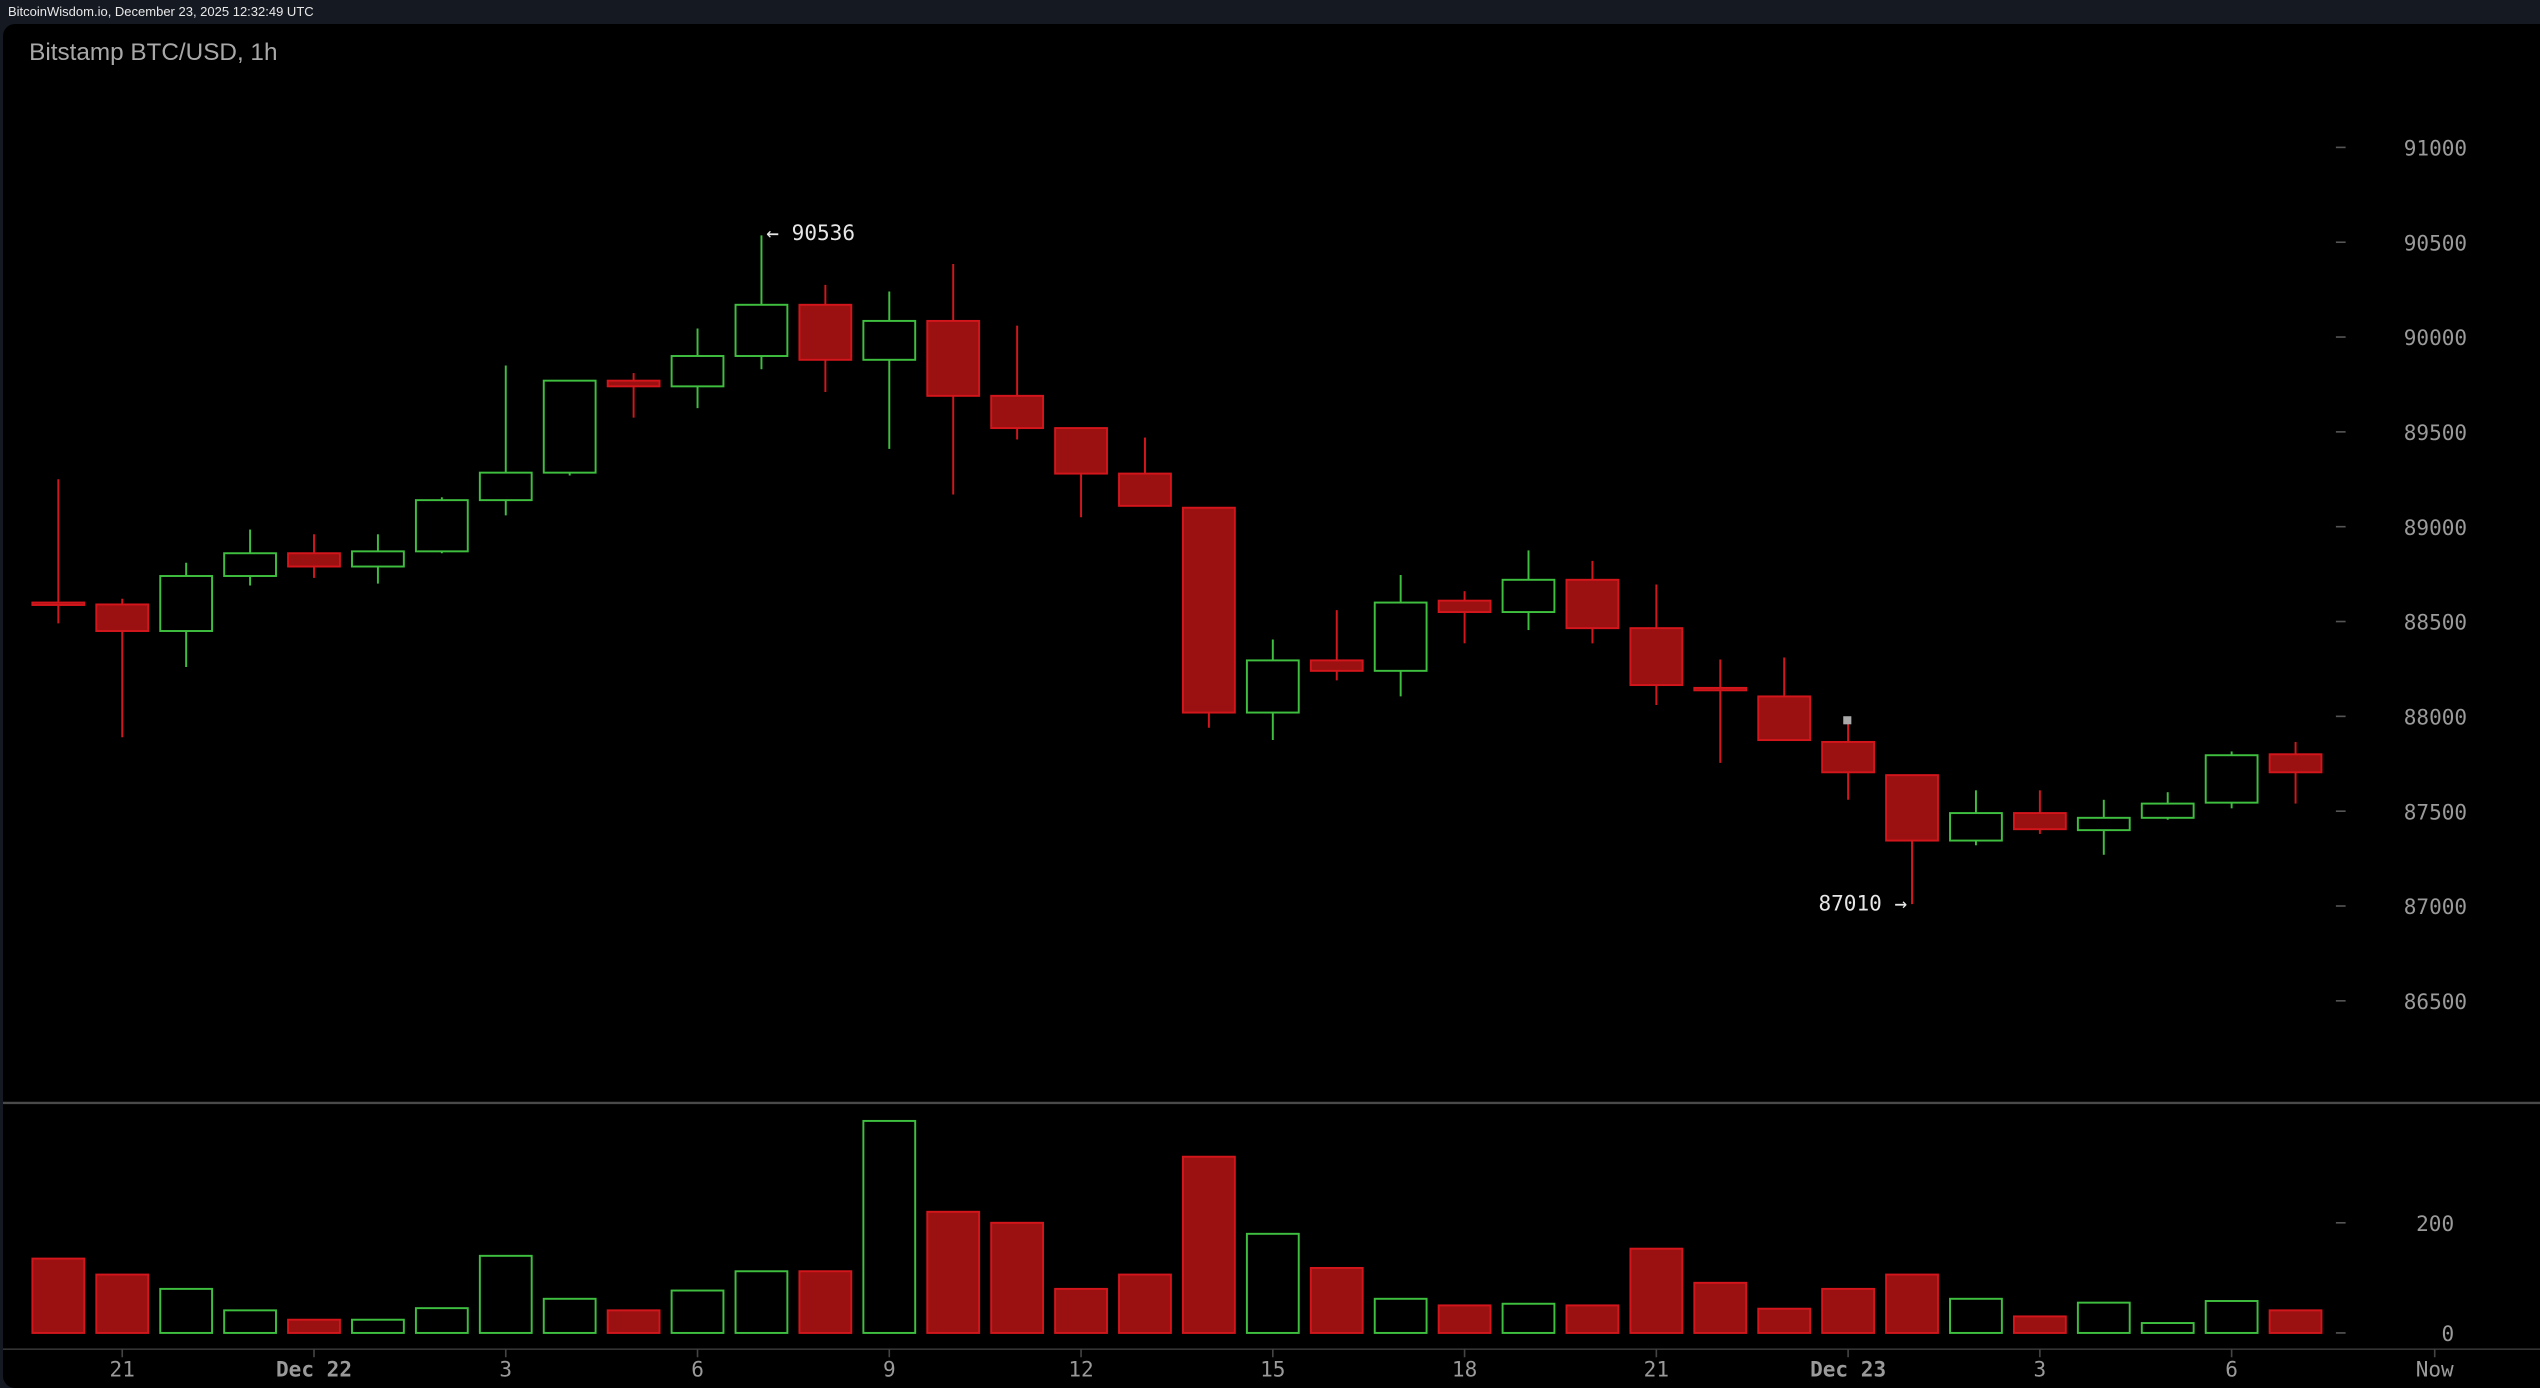  What do you see at coordinates (2435, 1223) in the screenshot?
I see `volume-tick-label: 200` at bounding box center [2435, 1223].